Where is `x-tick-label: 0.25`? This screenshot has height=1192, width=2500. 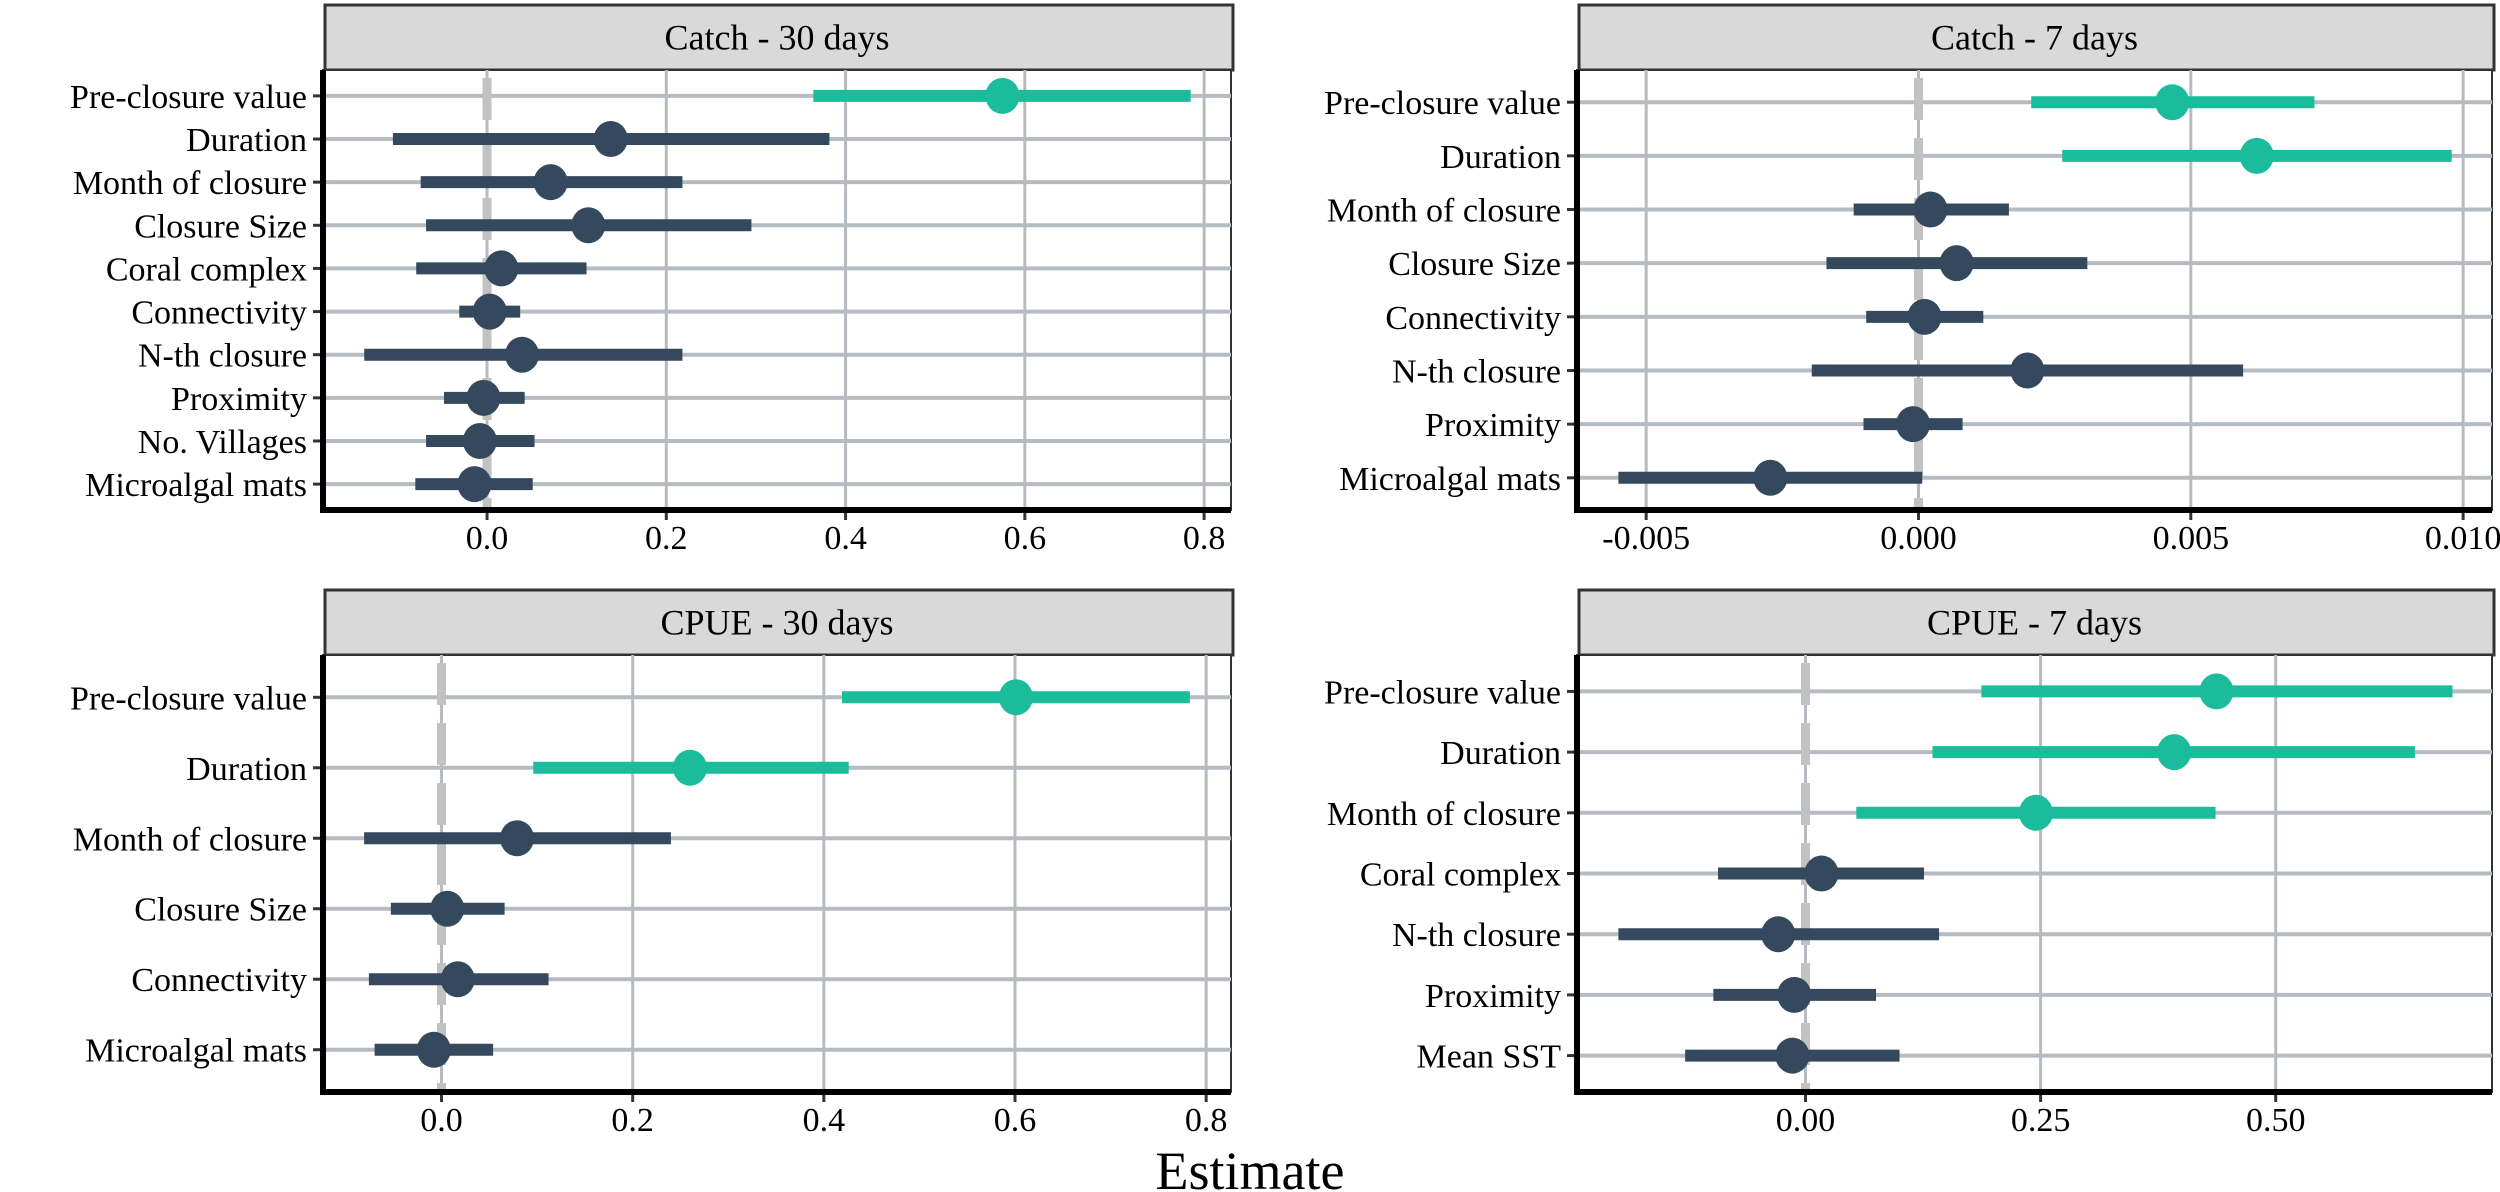 x-tick-label: 0.25 is located at coordinates (2041, 1120).